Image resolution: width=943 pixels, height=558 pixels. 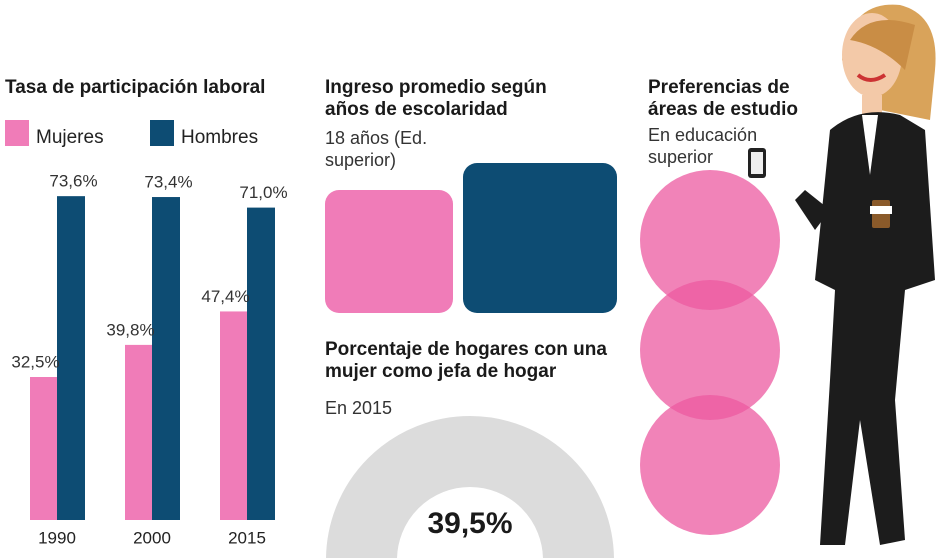 What do you see at coordinates (152, 537) in the screenshot?
I see `x-tick-label: 2000` at bounding box center [152, 537].